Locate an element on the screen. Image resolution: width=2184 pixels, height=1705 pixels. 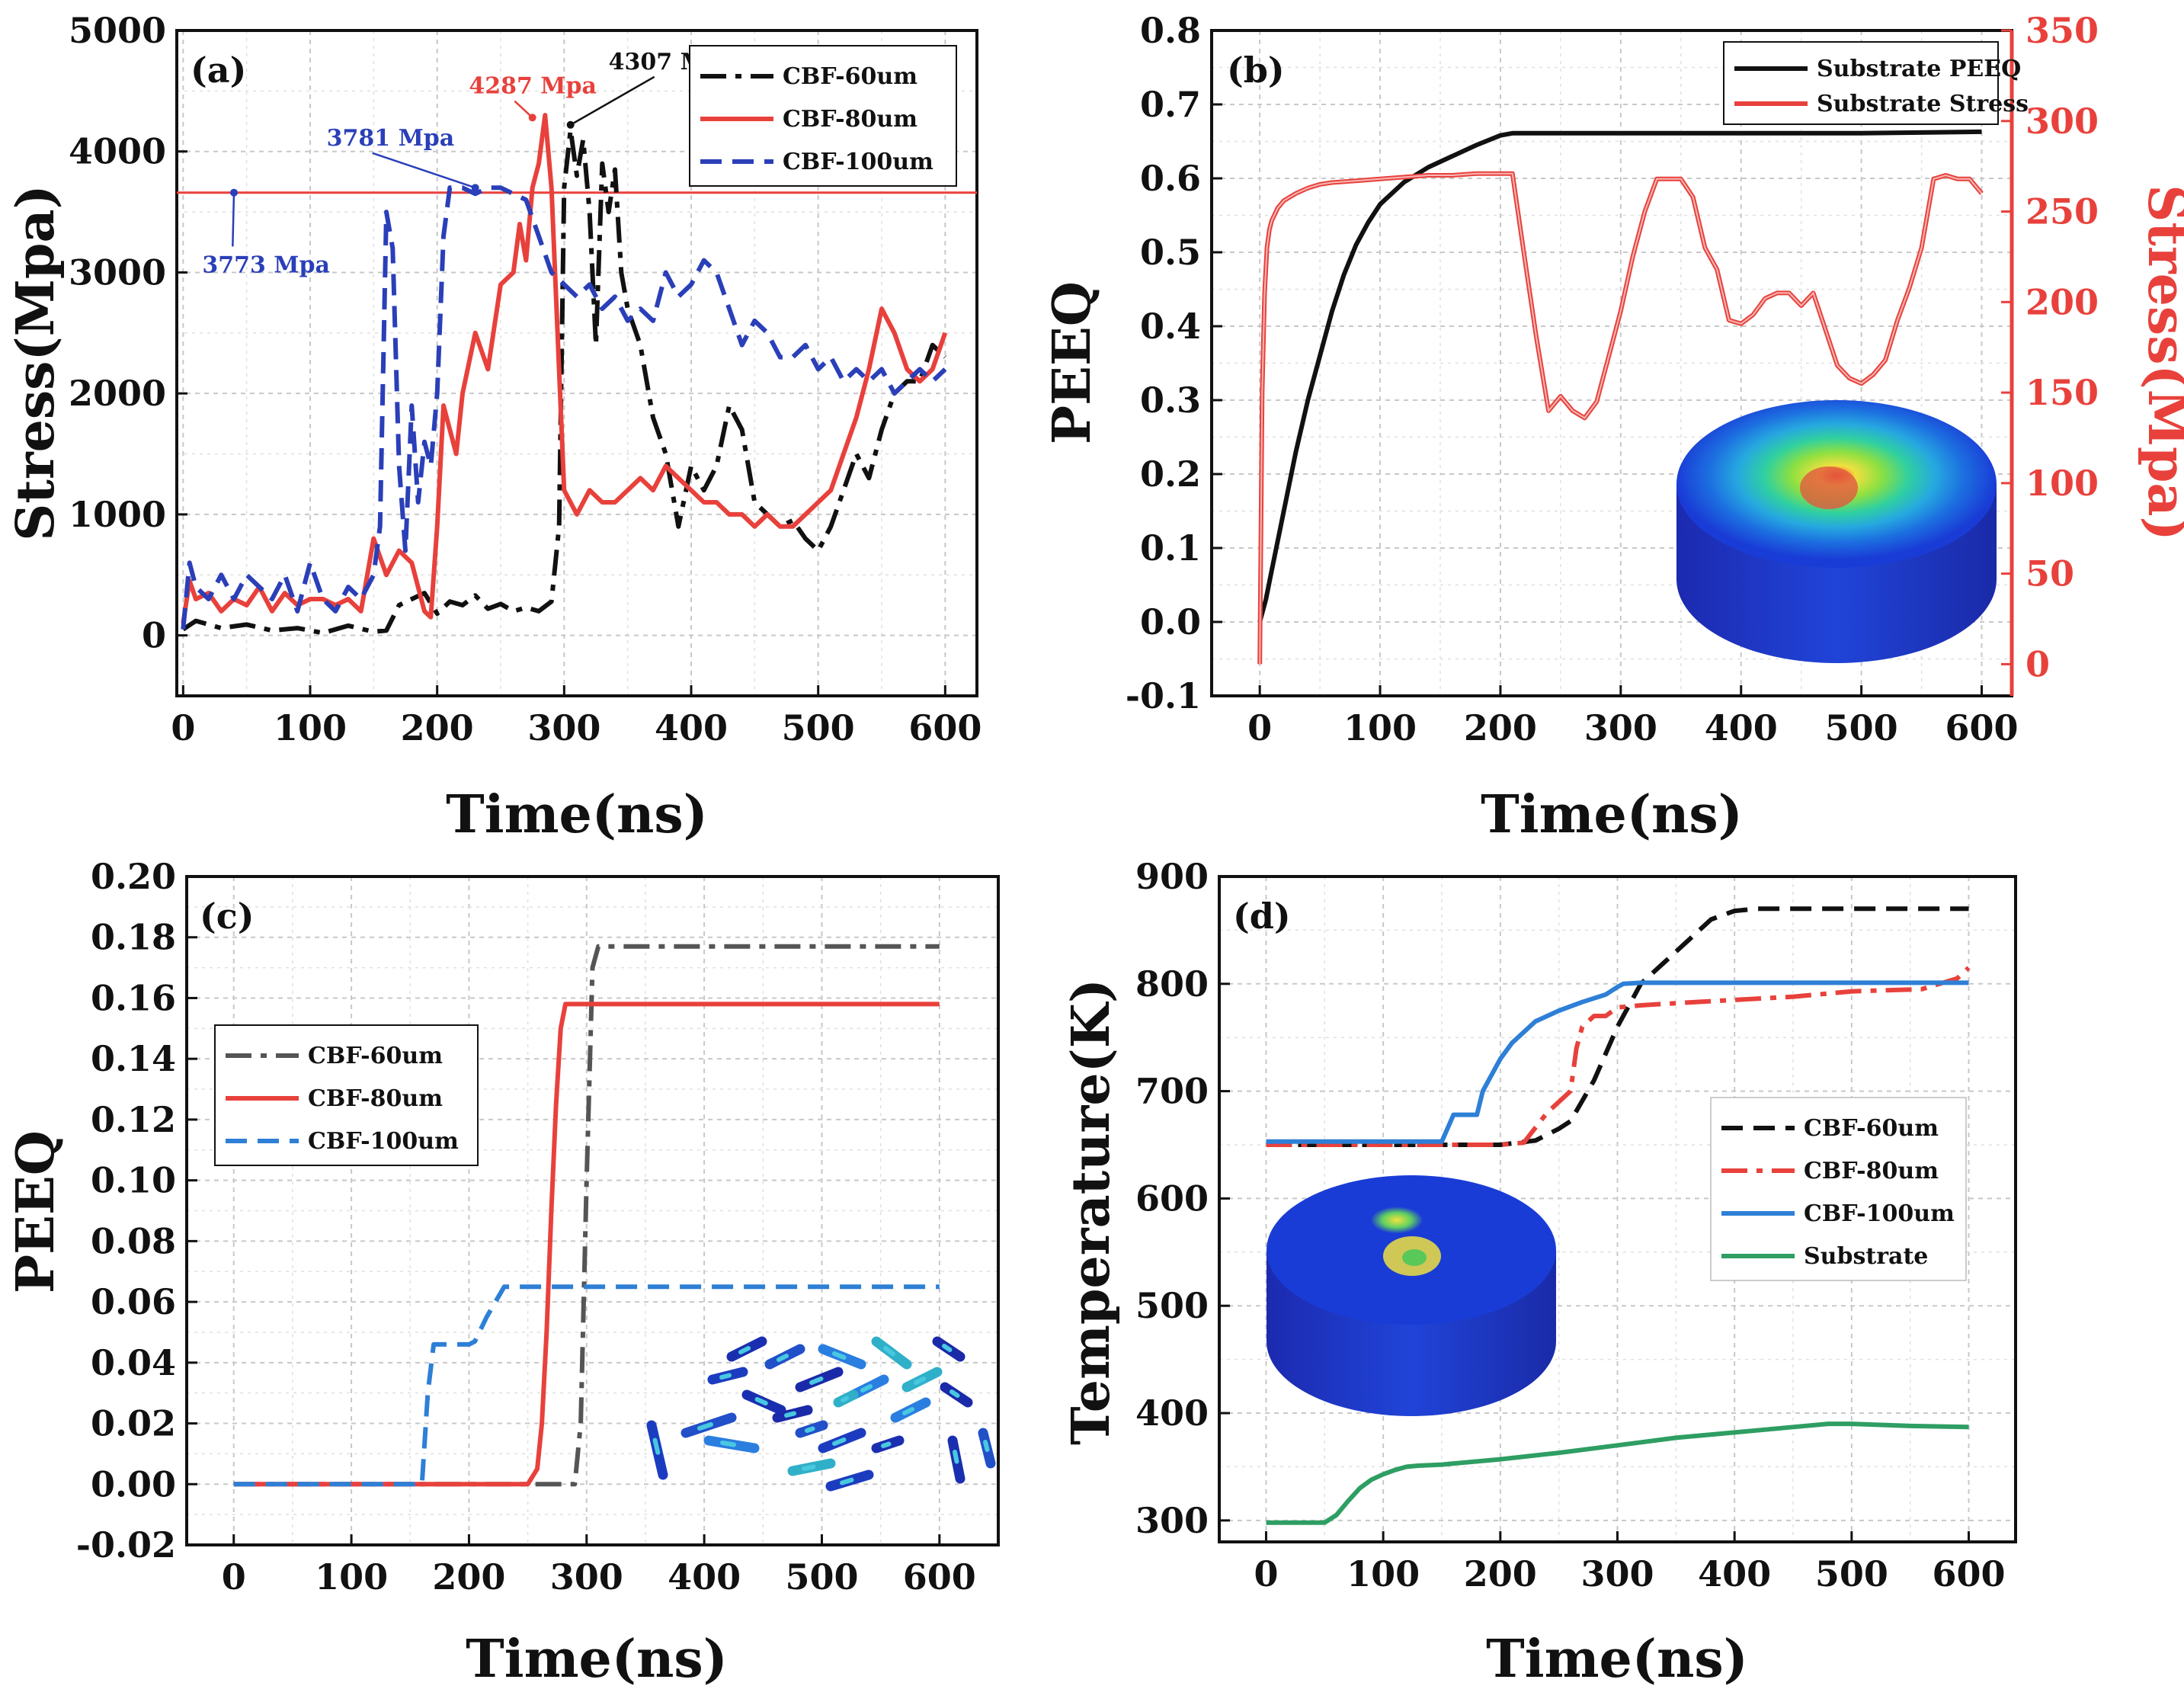
legend-label-c-2: CBF-100um is located at coordinates (383, 1141).